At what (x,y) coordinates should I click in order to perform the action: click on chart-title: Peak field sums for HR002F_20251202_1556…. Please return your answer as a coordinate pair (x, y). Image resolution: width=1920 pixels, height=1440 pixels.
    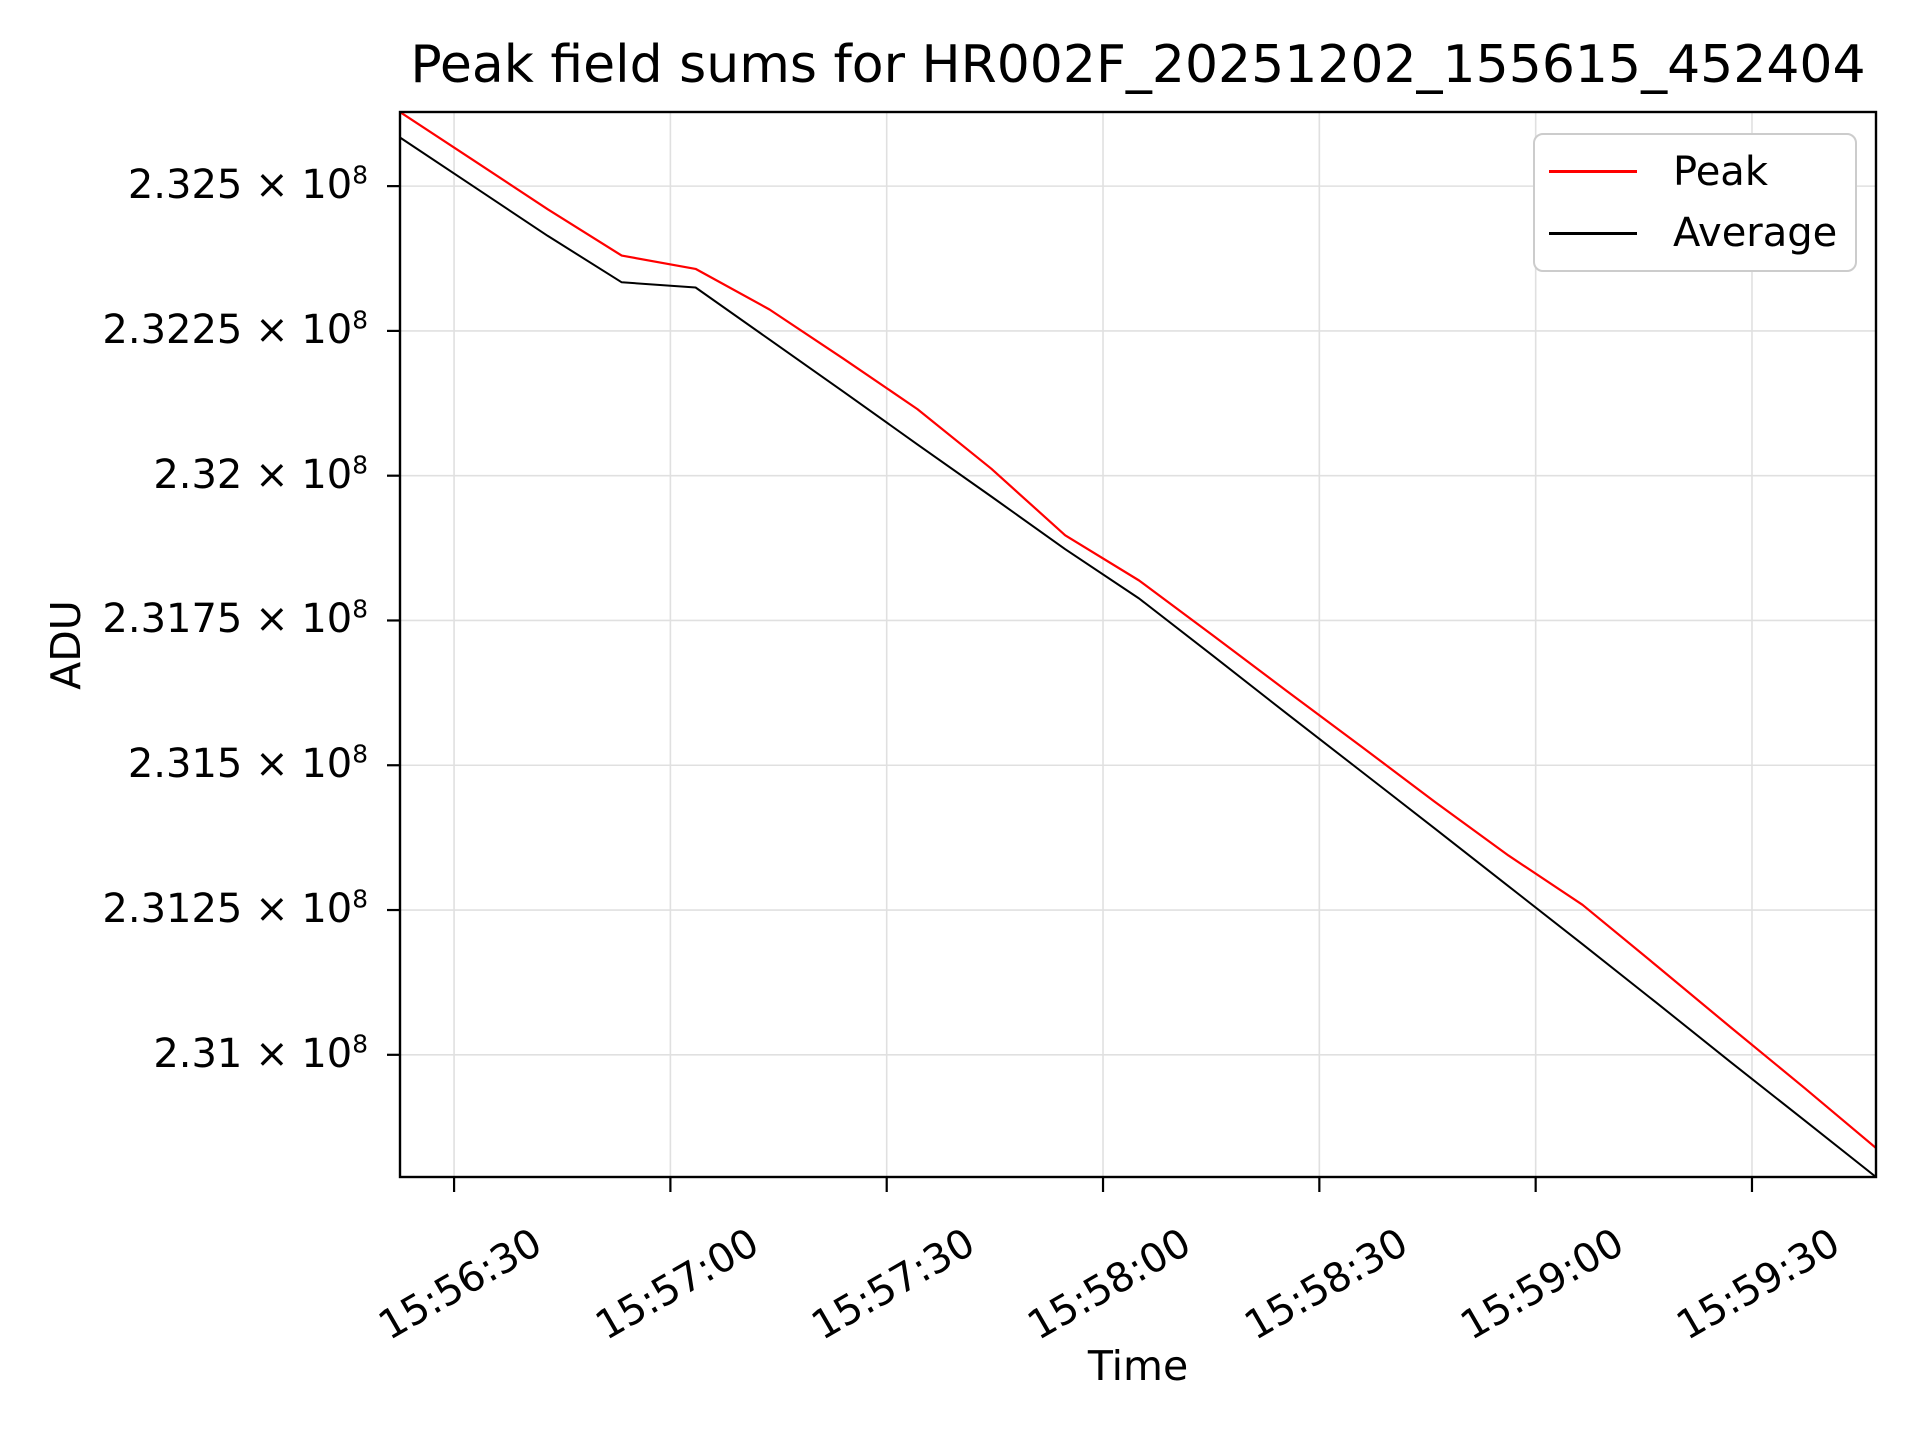
    Looking at the image, I should click on (1138, 65).